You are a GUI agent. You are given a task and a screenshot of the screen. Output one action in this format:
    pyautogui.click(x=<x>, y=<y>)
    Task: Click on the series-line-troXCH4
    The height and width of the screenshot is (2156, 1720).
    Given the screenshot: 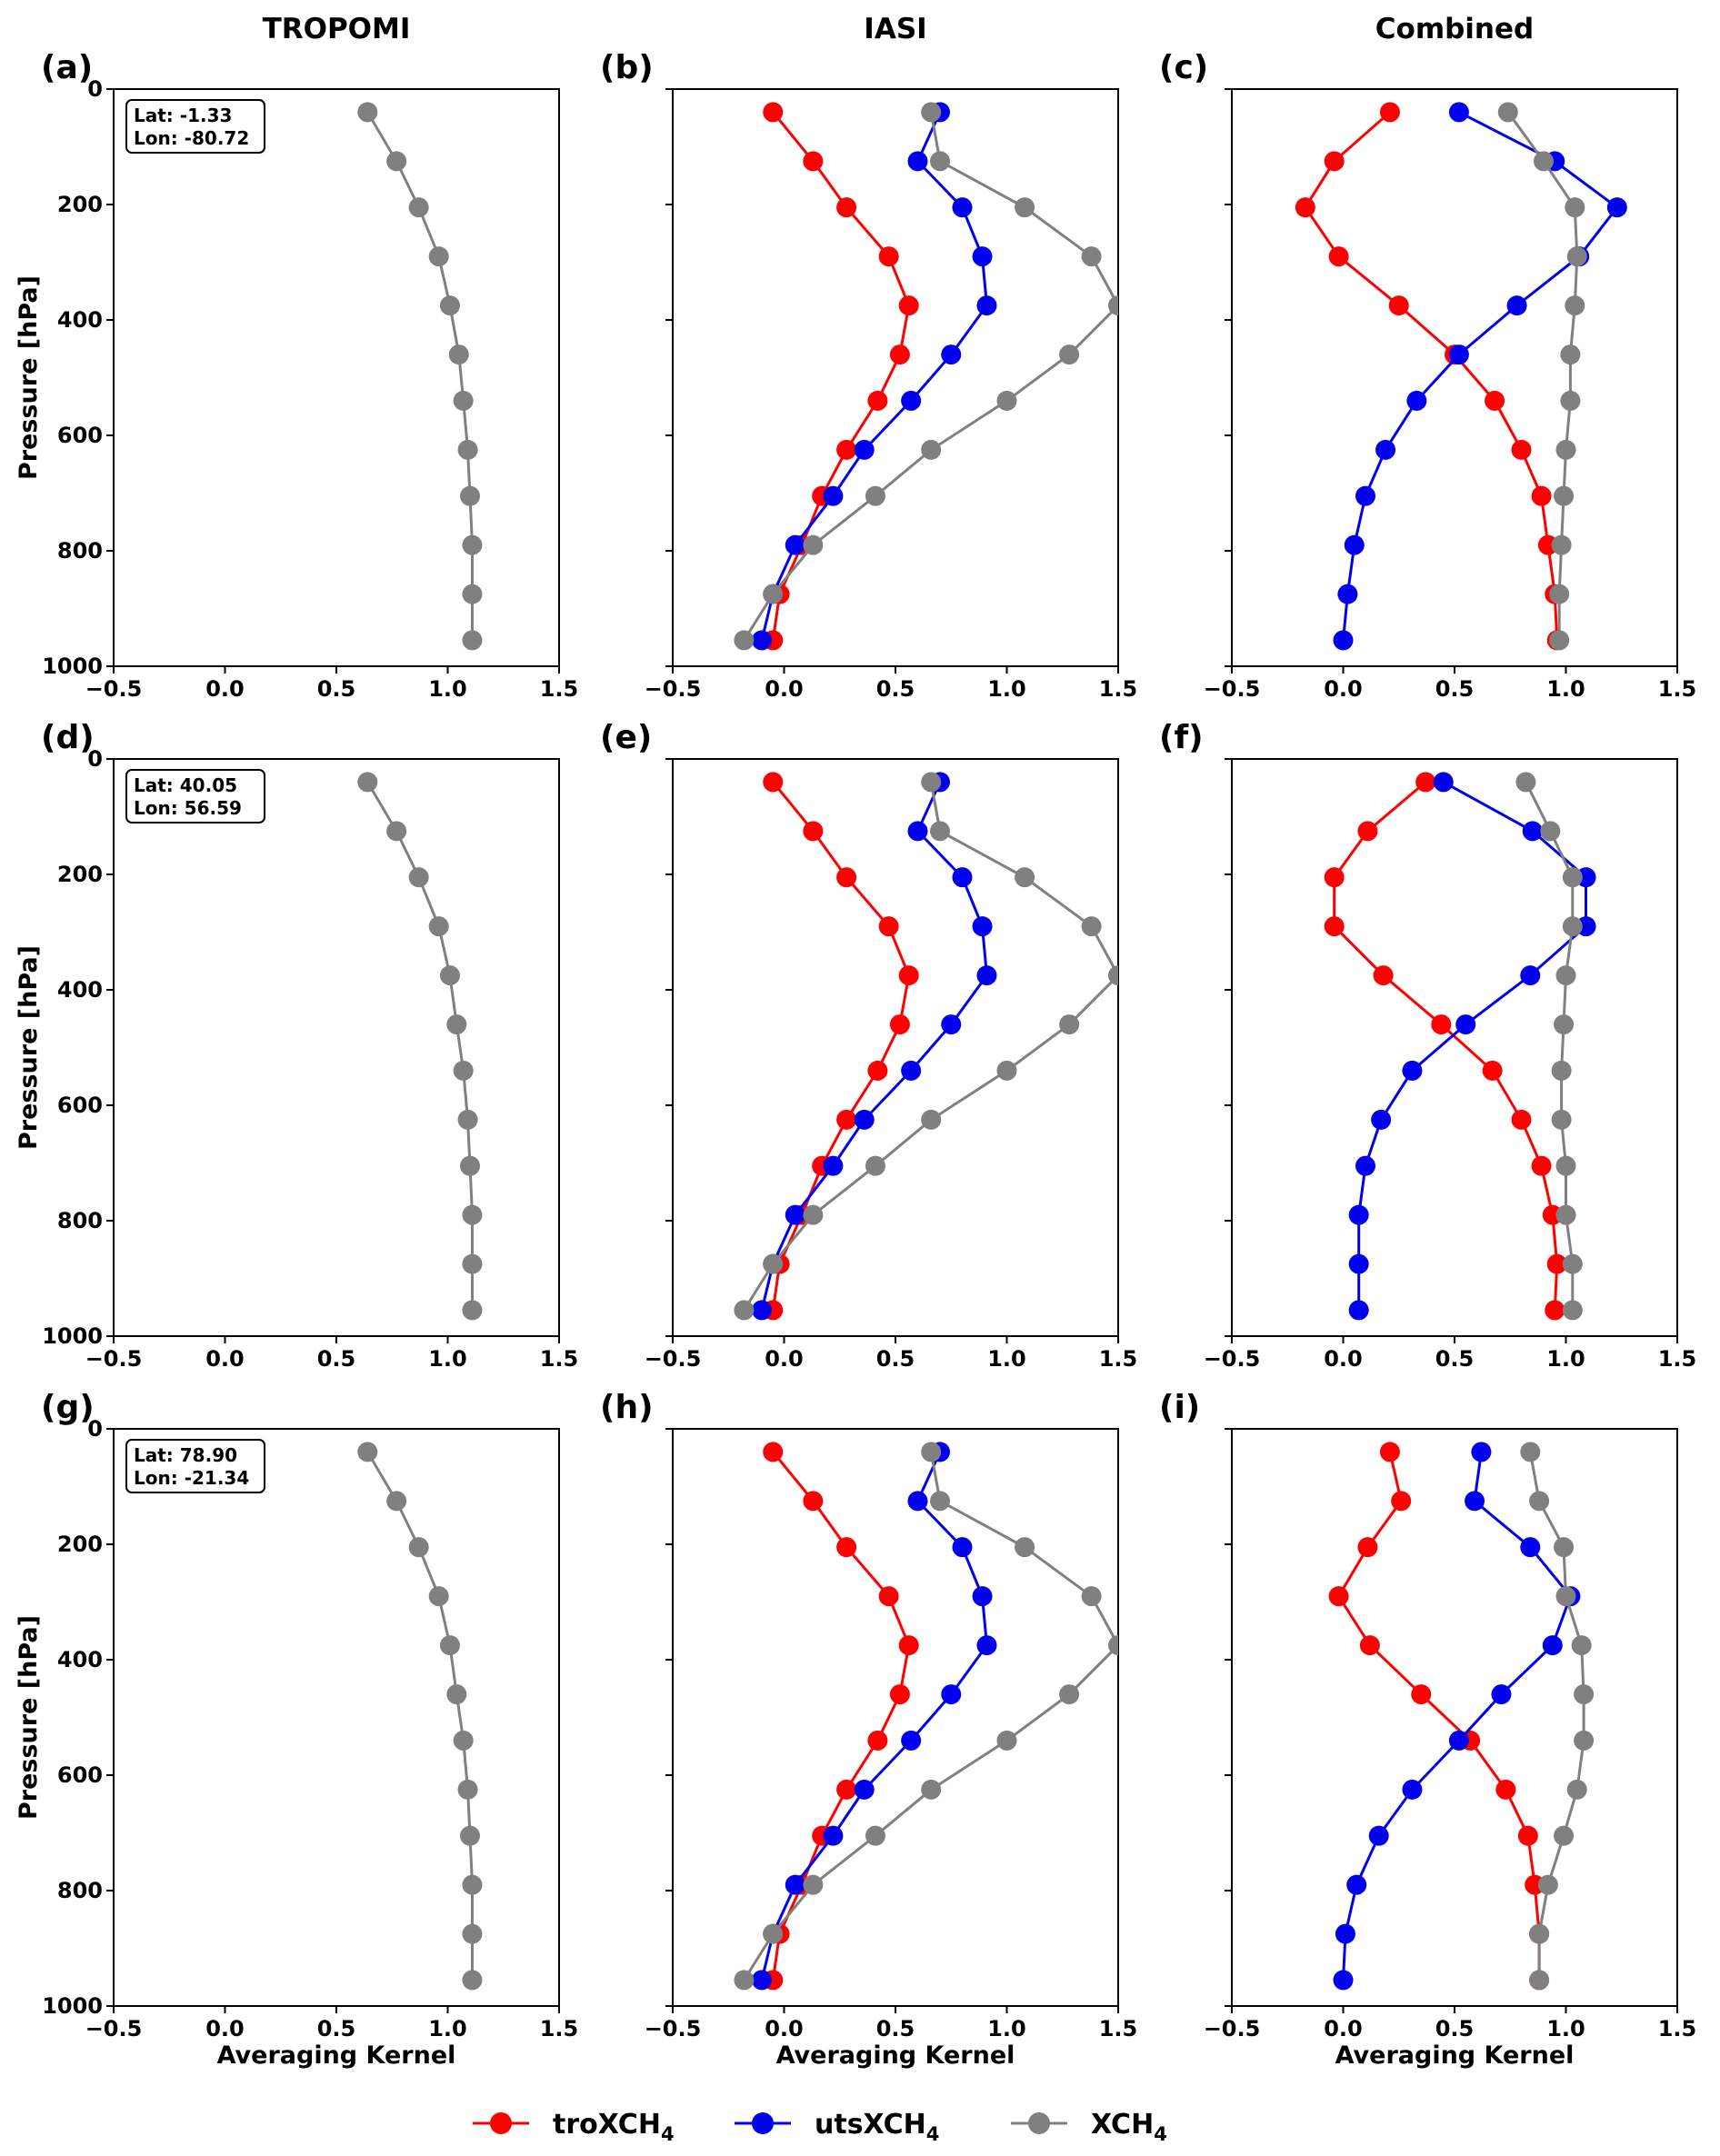 What is the action you would take?
    pyautogui.click(x=841, y=1716)
    